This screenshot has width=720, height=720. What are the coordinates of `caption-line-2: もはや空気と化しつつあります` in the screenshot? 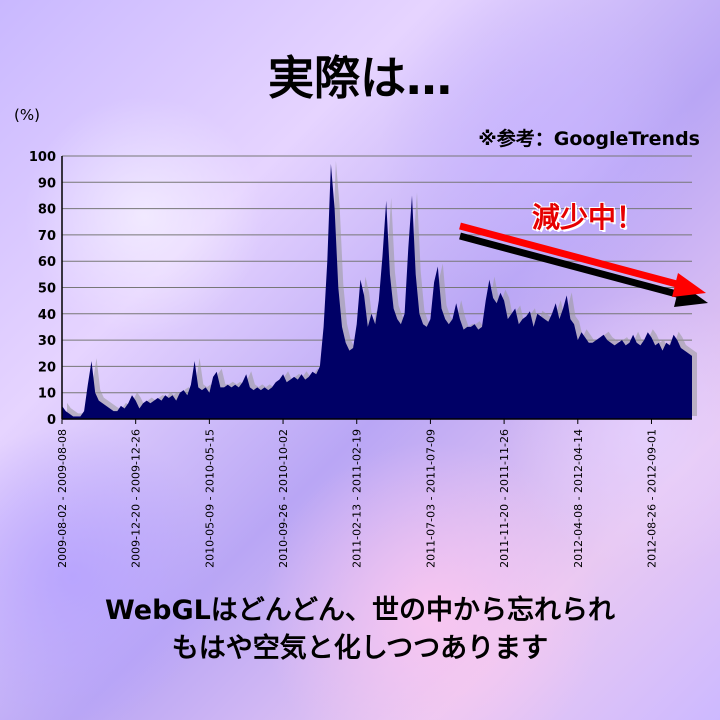 It's located at (360, 648).